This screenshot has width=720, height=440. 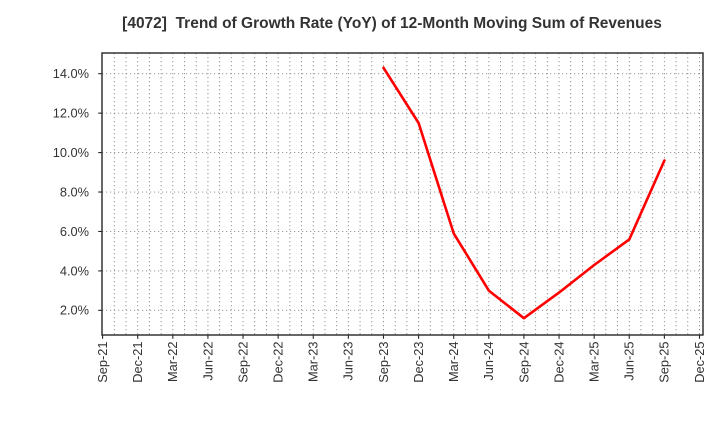 I want to click on x-tick-label: Sep-24, so click(x=523, y=362).